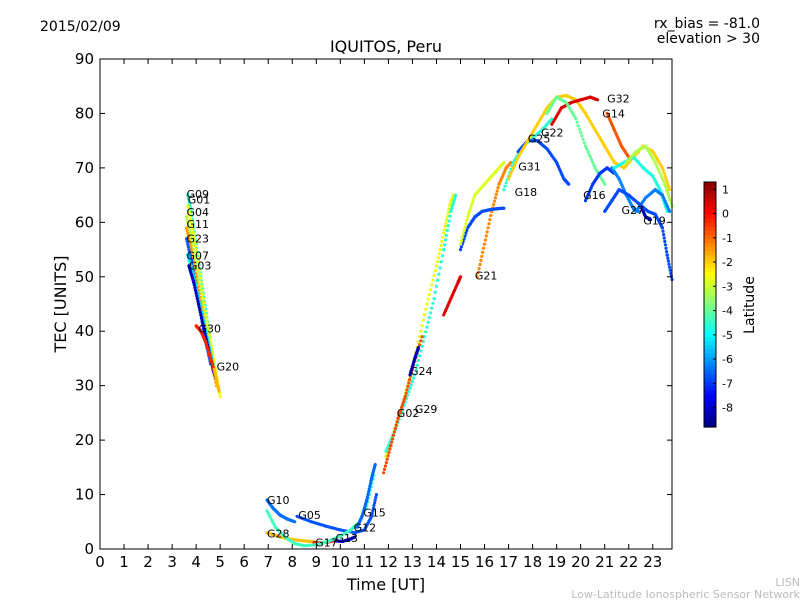 The image size is (800, 600). I want to click on satellite-label: G19, so click(654, 221).